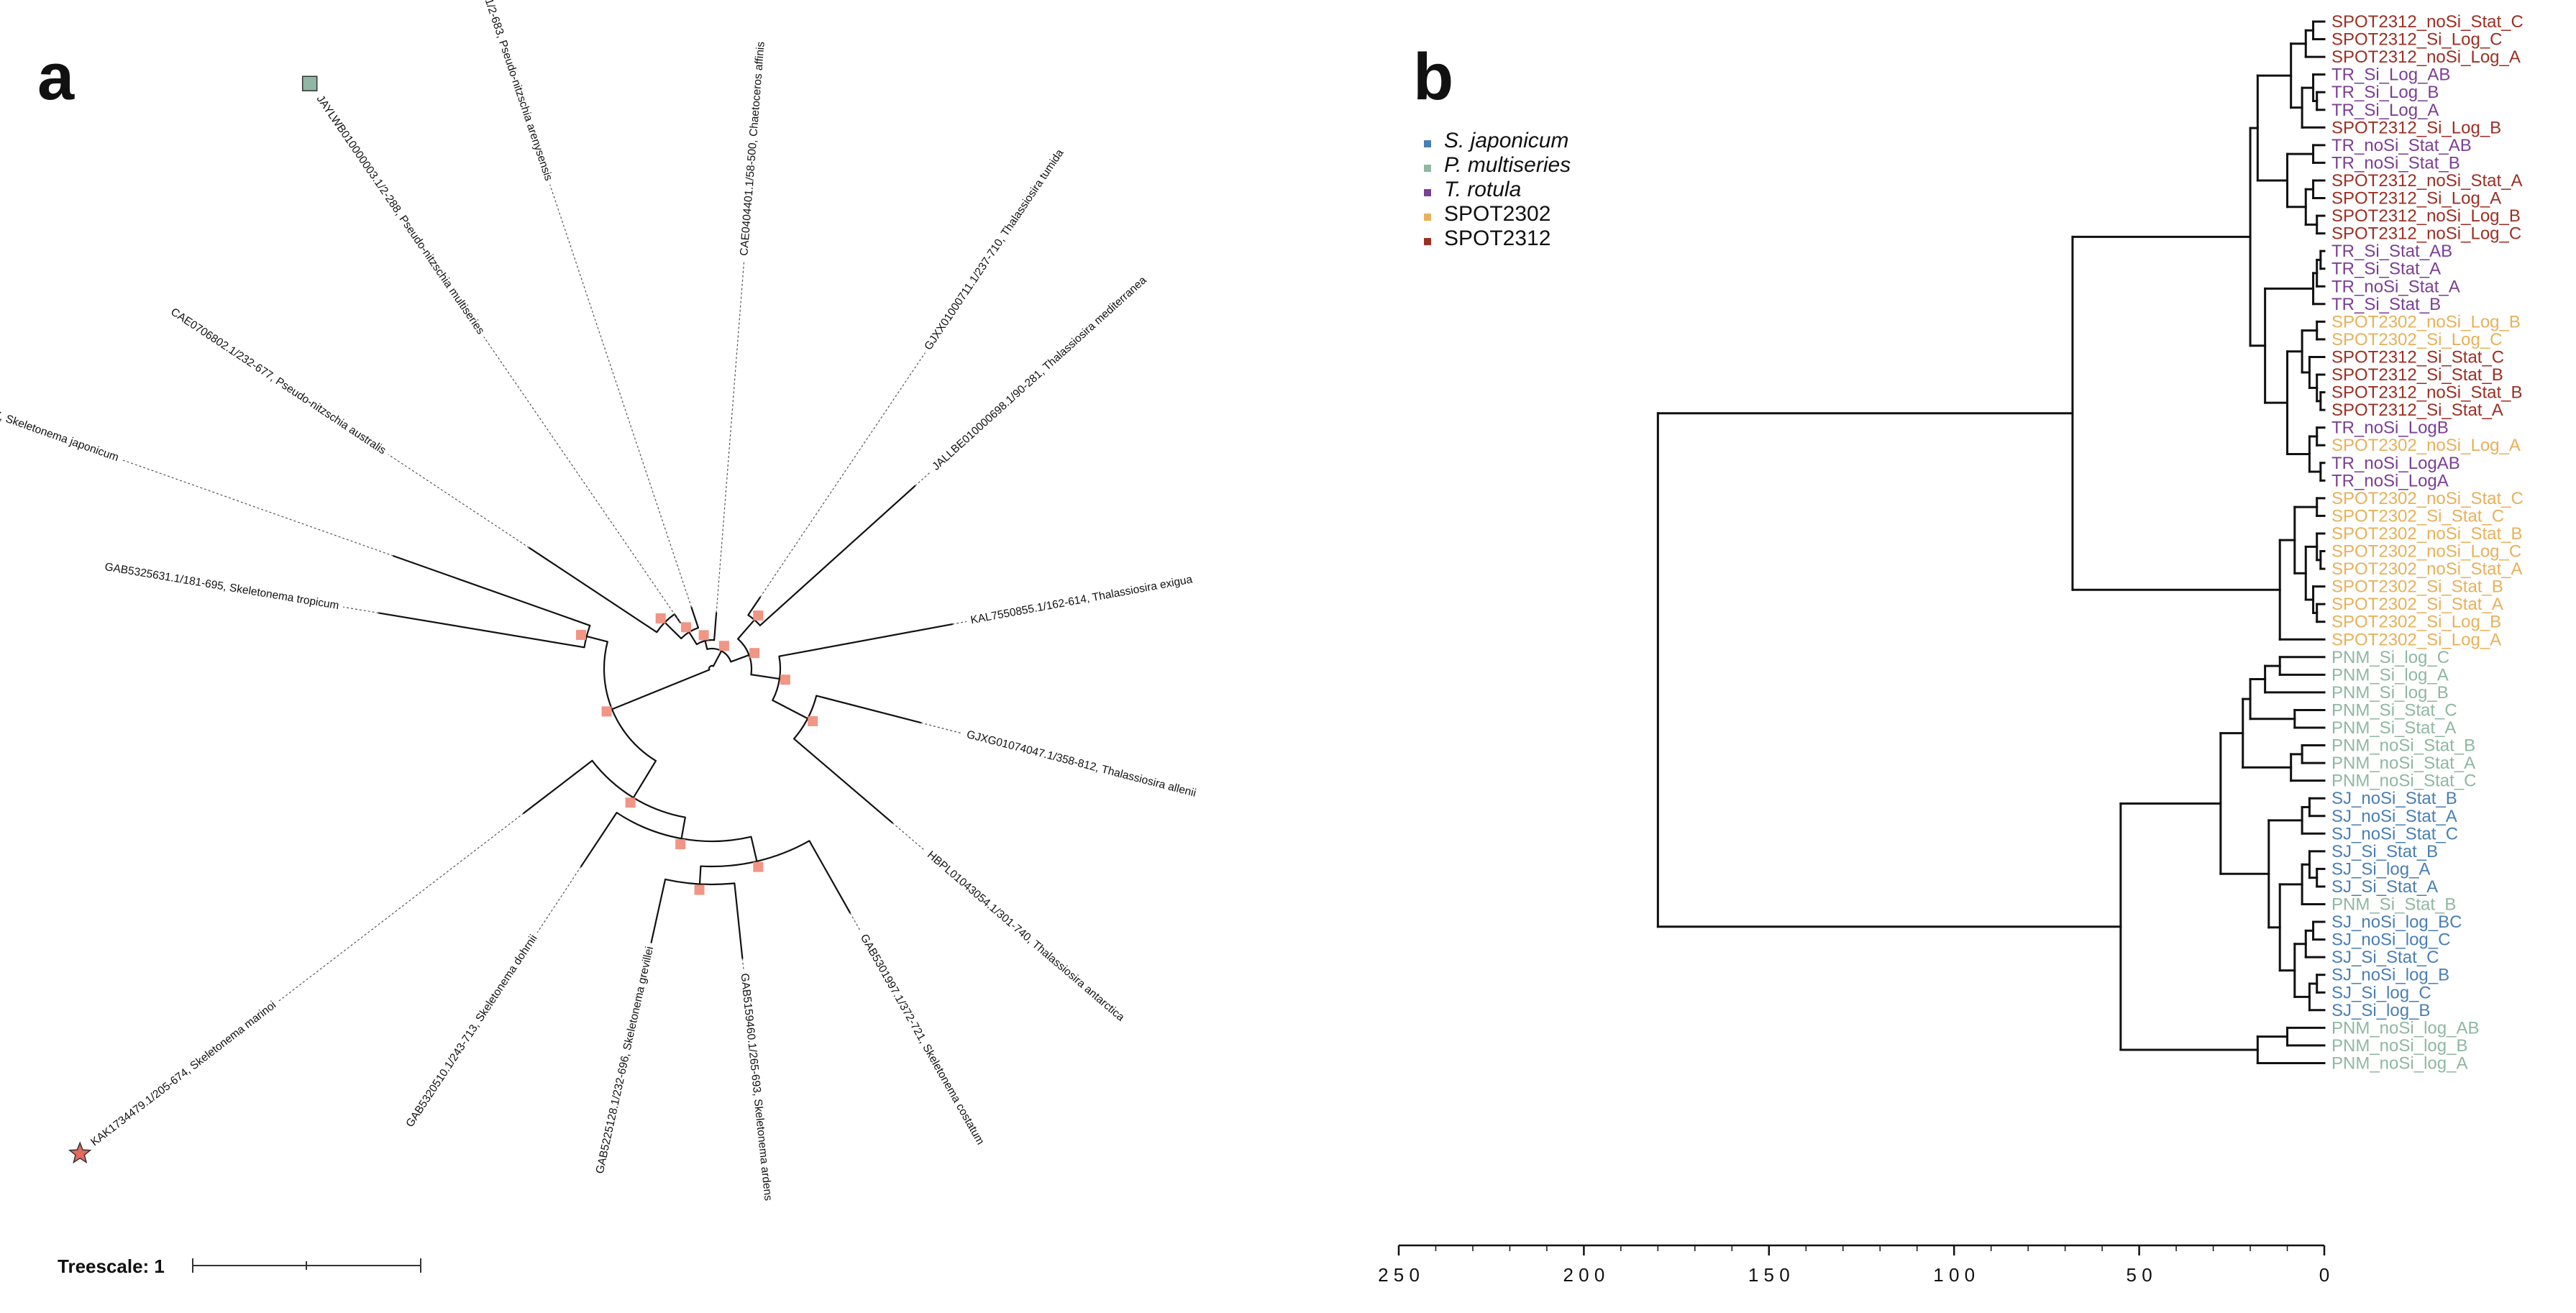 The height and width of the screenshot is (1313, 2576). Describe the element at coordinates (2386, 304) in the screenshot. I see `dendrogram-leaf-label: TR_Si_Stat_B` at that location.